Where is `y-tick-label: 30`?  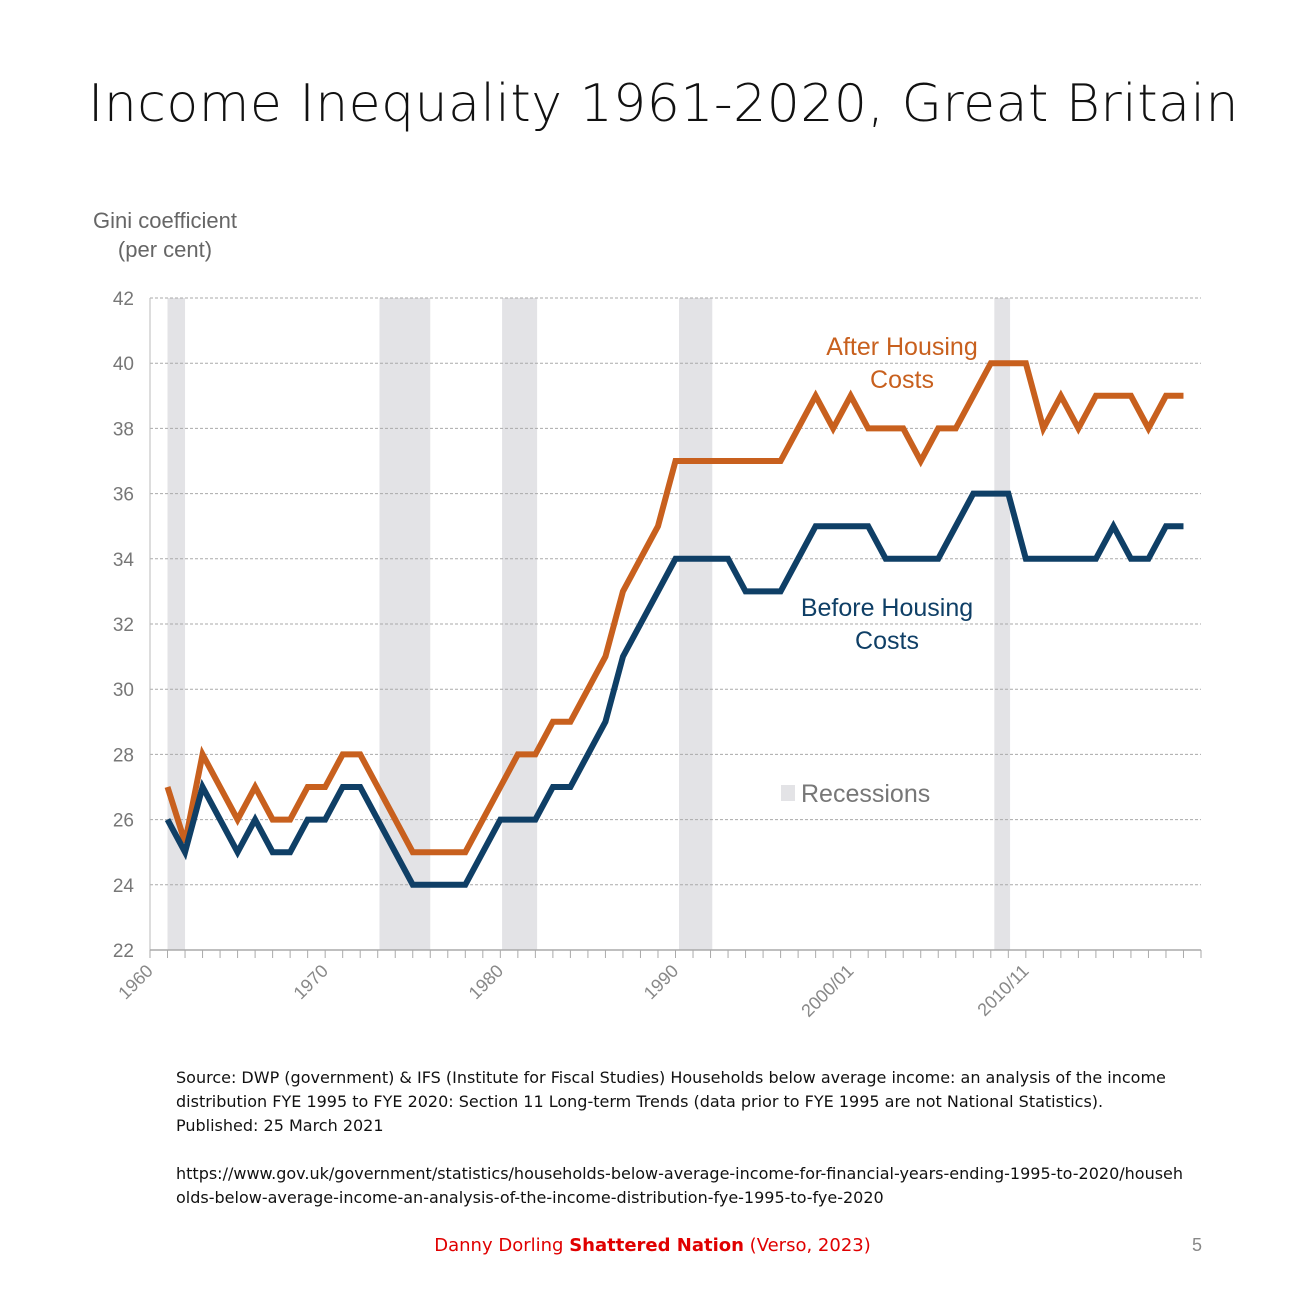 y-tick-label: 30 is located at coordinates (123, 690).